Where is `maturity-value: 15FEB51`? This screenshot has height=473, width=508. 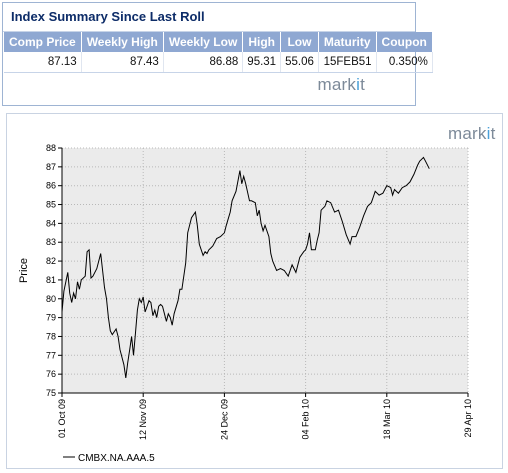
maturity-value: 15FEB51 is located at coordinates (347, 62).